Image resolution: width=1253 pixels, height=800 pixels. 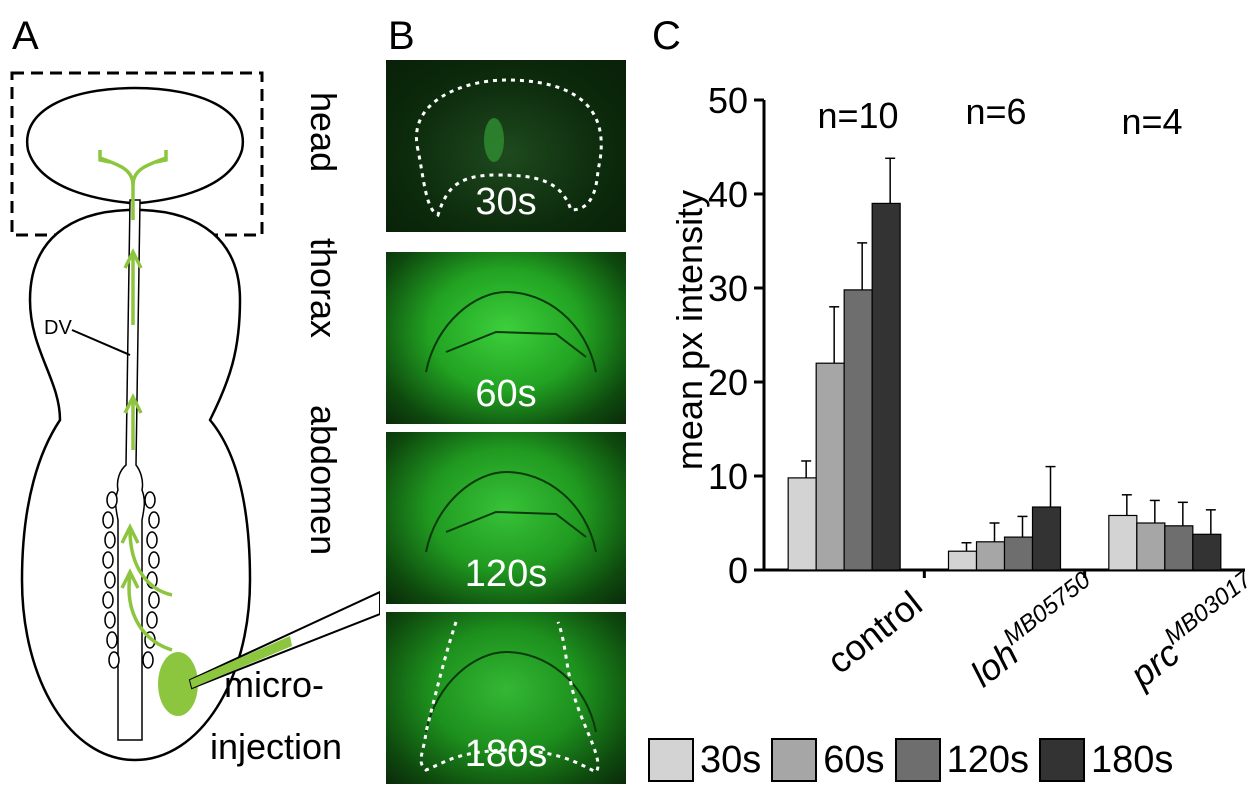 I want to click on frame-30s-outline, so click(x=508, y=148).